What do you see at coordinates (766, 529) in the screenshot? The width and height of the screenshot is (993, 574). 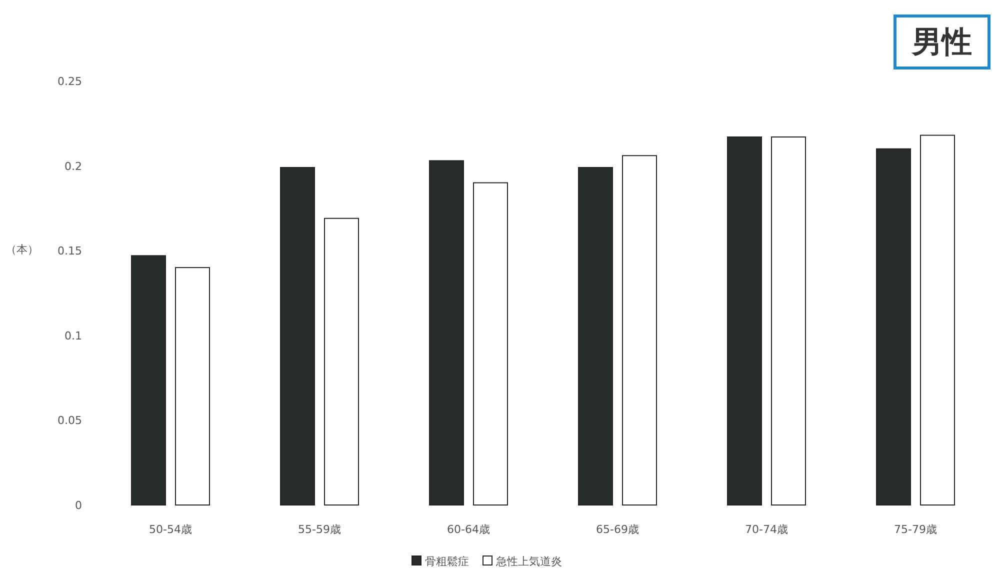 I see `x-tick-label: 70-74歳` at bounding box center [766, 529].